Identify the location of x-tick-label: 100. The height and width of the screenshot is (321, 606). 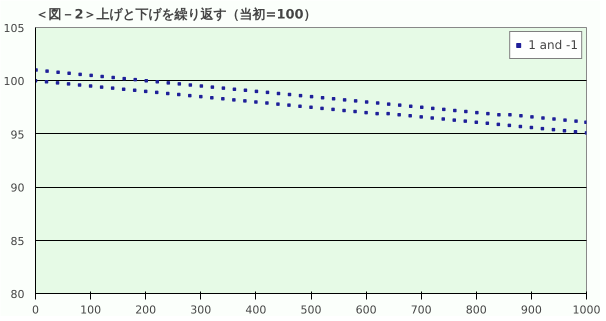
(91, 310).